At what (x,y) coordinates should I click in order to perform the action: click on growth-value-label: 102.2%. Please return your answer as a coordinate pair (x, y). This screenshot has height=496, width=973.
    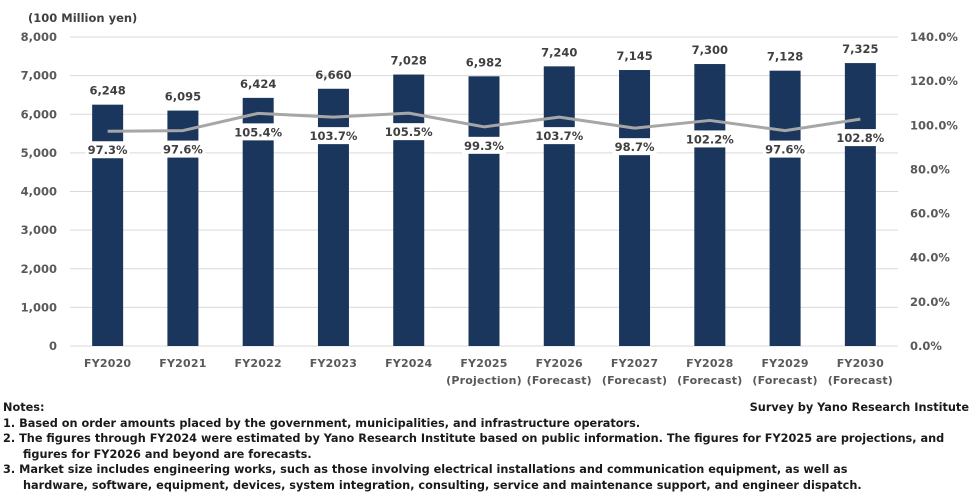
    Looking at the image, I should click on (710, 139).